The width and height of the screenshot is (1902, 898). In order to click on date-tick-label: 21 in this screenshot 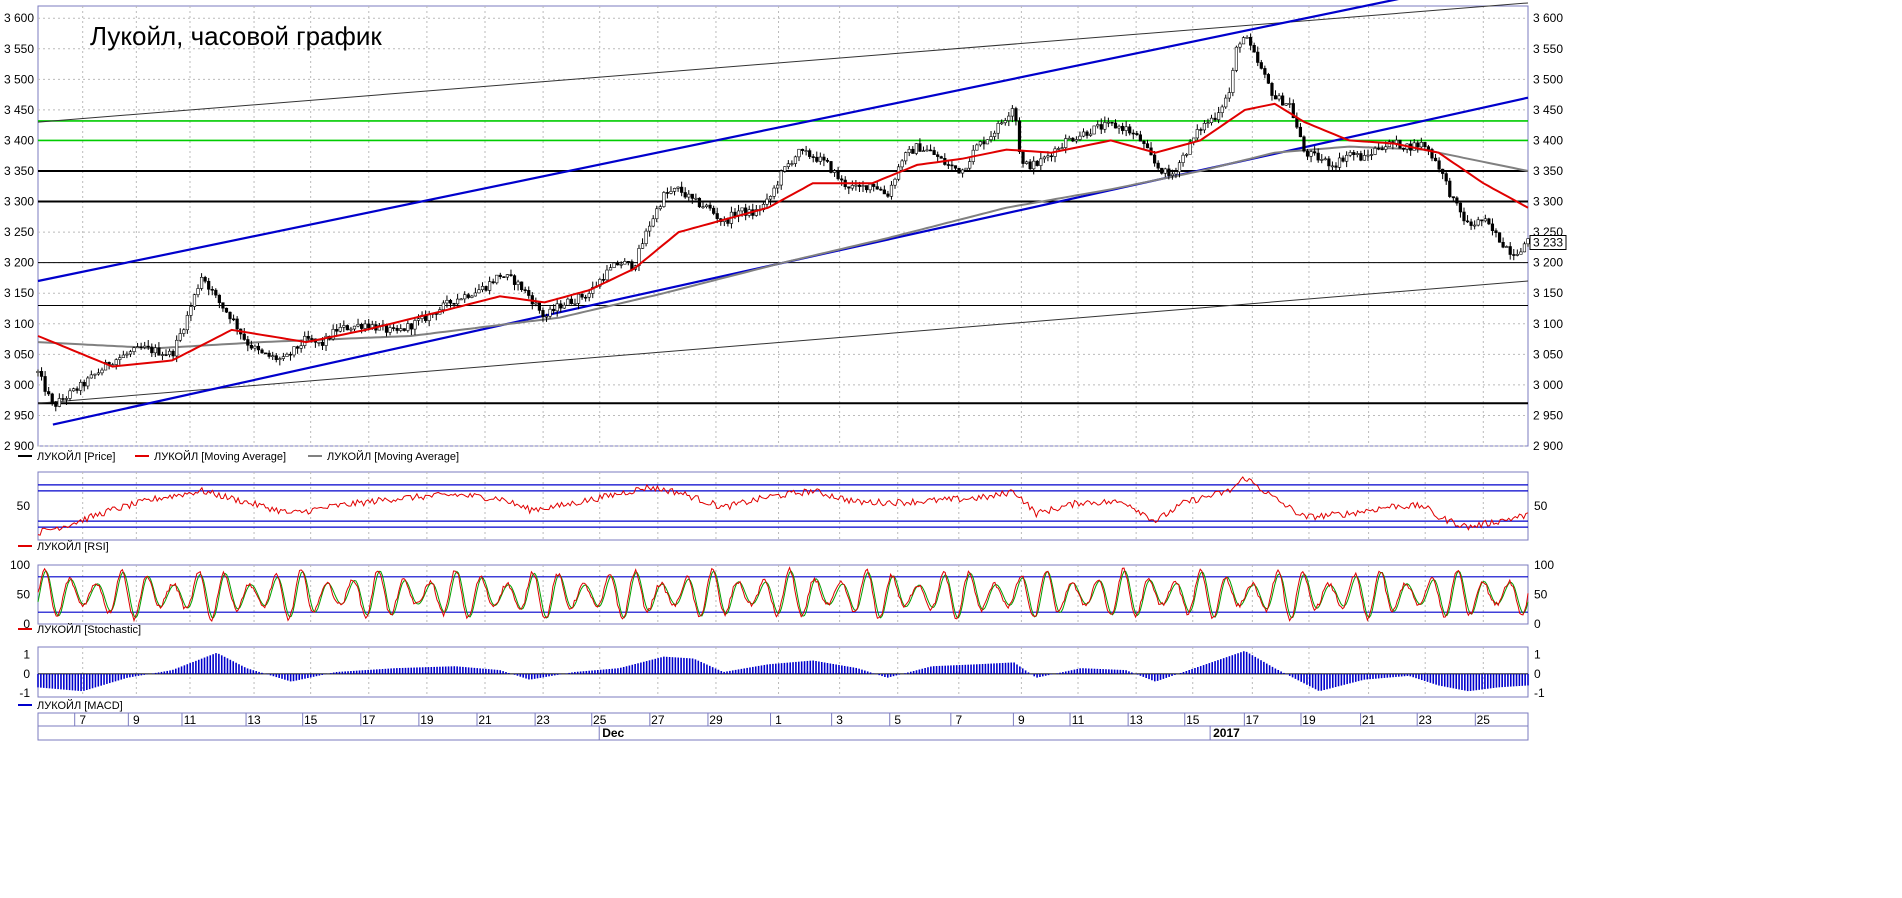, I will do `click(485, 720)`.